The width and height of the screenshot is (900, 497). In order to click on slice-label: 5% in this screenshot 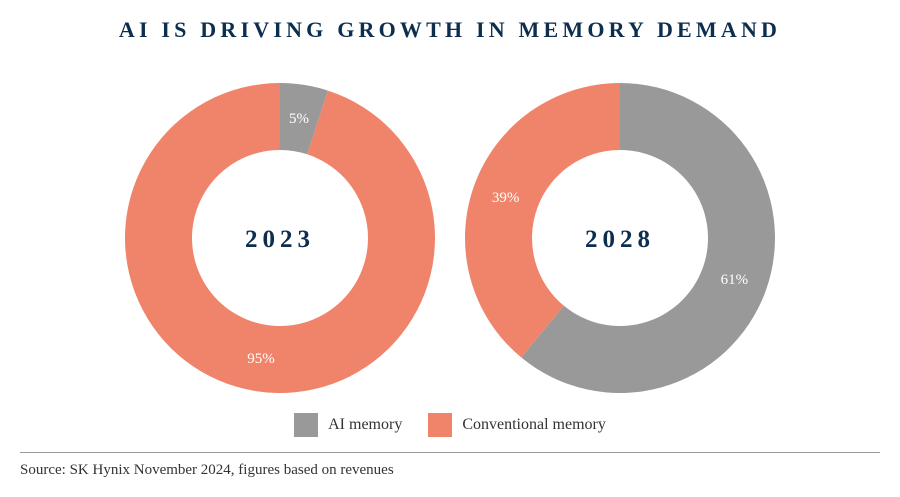, I will do `click(299, 119)`.